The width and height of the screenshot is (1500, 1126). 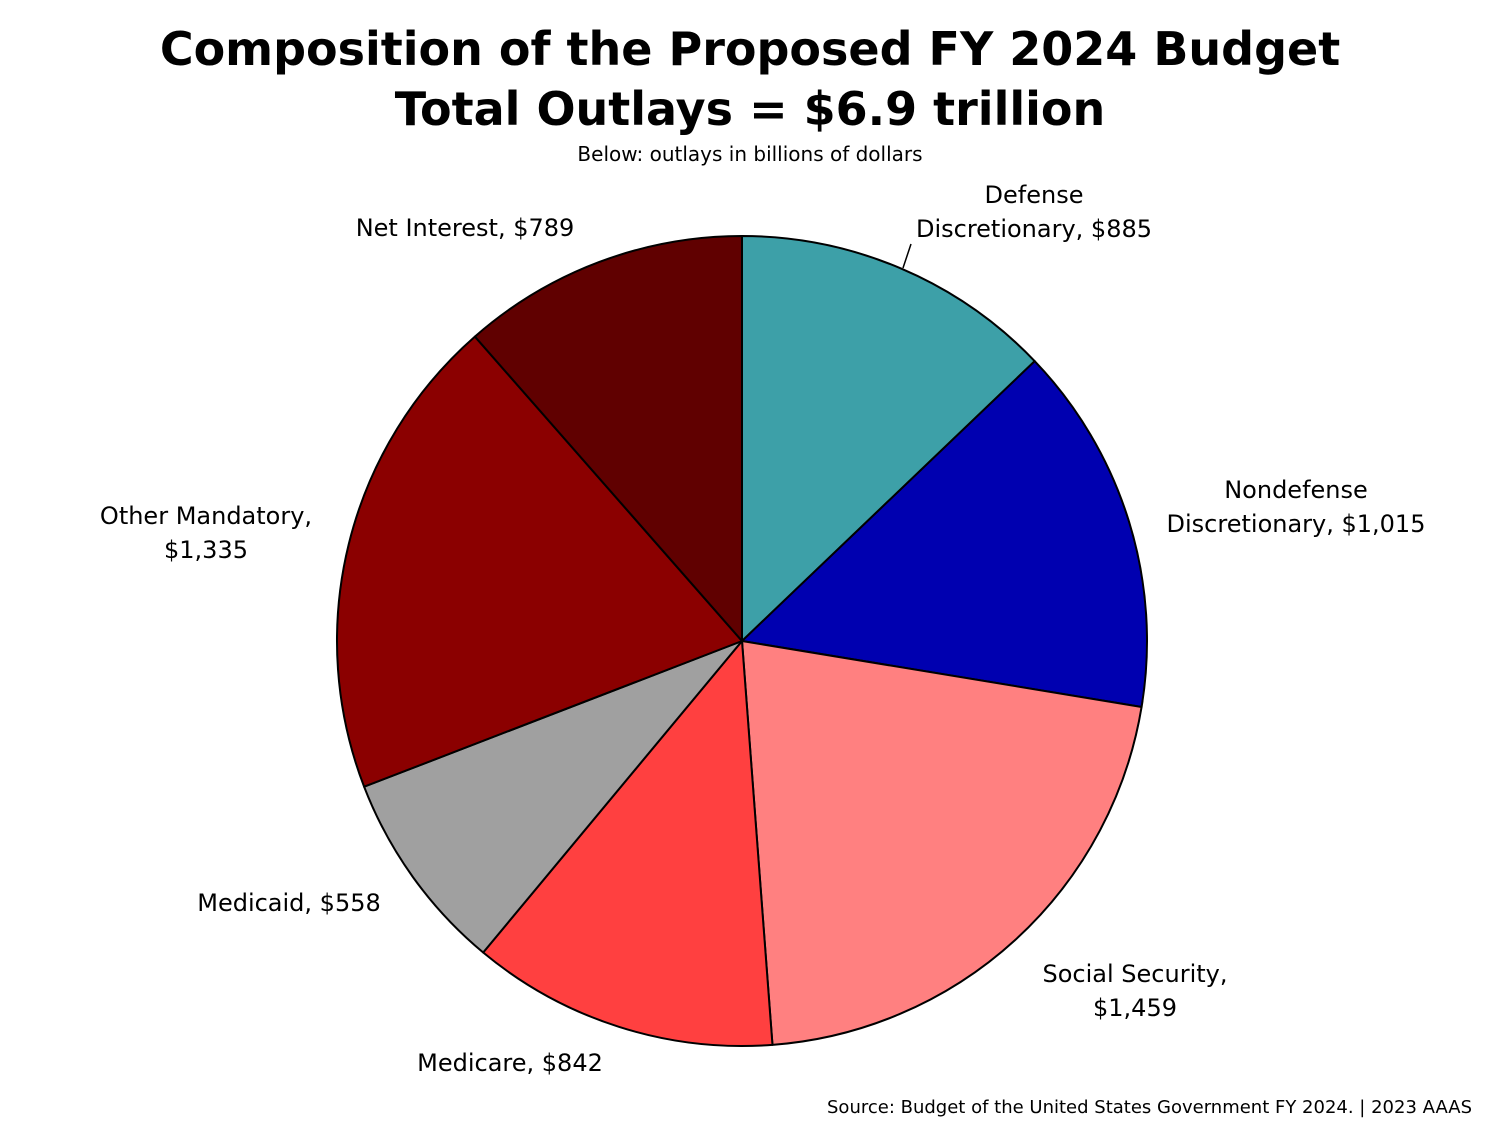 What do you see at coordinates (1296, 524) in the screenshot?
I see `label-line: Discretionary, $1,015` at bounding box center [1296, 524].